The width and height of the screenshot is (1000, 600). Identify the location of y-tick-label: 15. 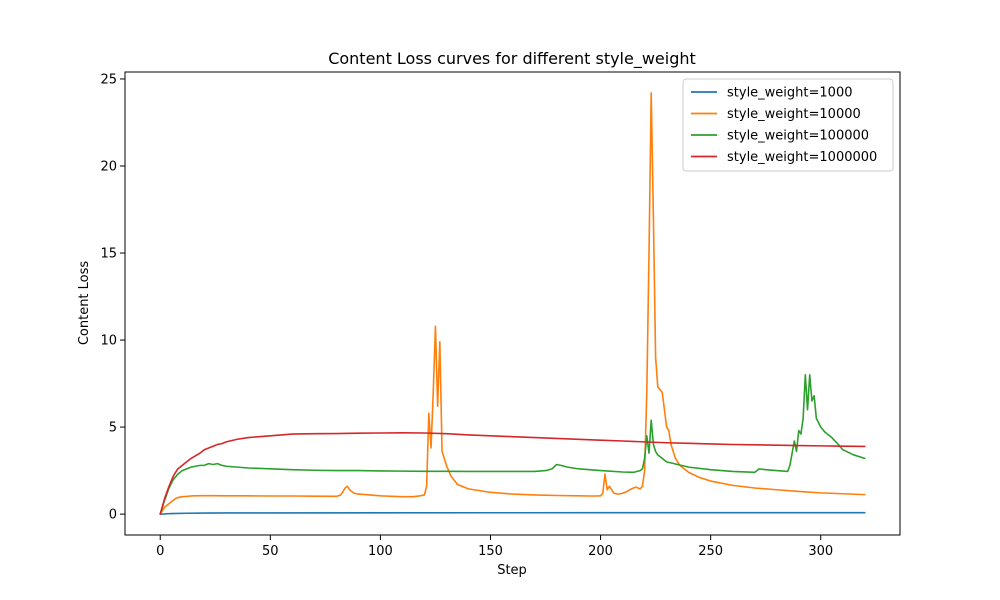
(108, 254).